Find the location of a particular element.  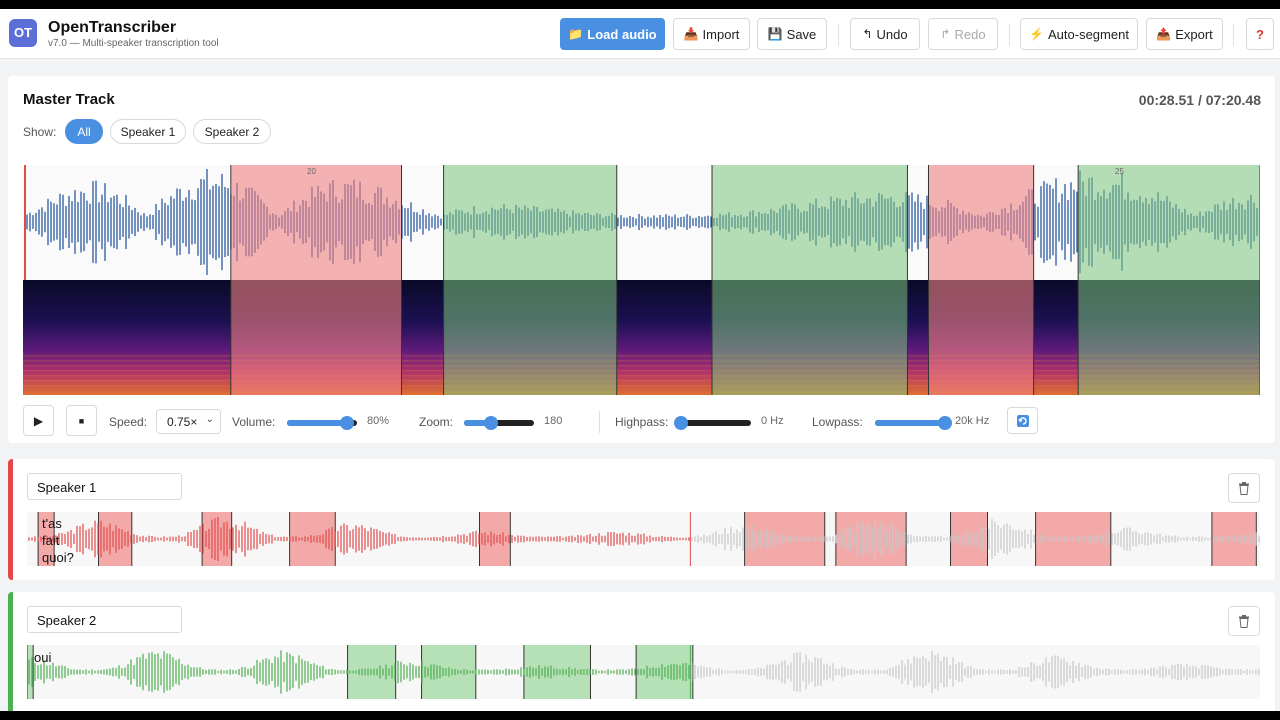

undo-label: Undo is located at coordinates (892, 34).